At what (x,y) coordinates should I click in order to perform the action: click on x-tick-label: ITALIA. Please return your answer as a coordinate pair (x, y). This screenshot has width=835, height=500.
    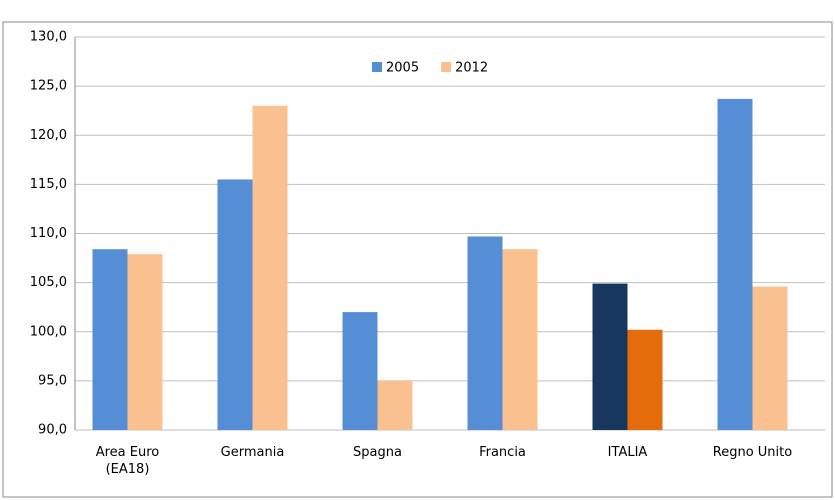
    Looking at the image, I should click on (627, 452).